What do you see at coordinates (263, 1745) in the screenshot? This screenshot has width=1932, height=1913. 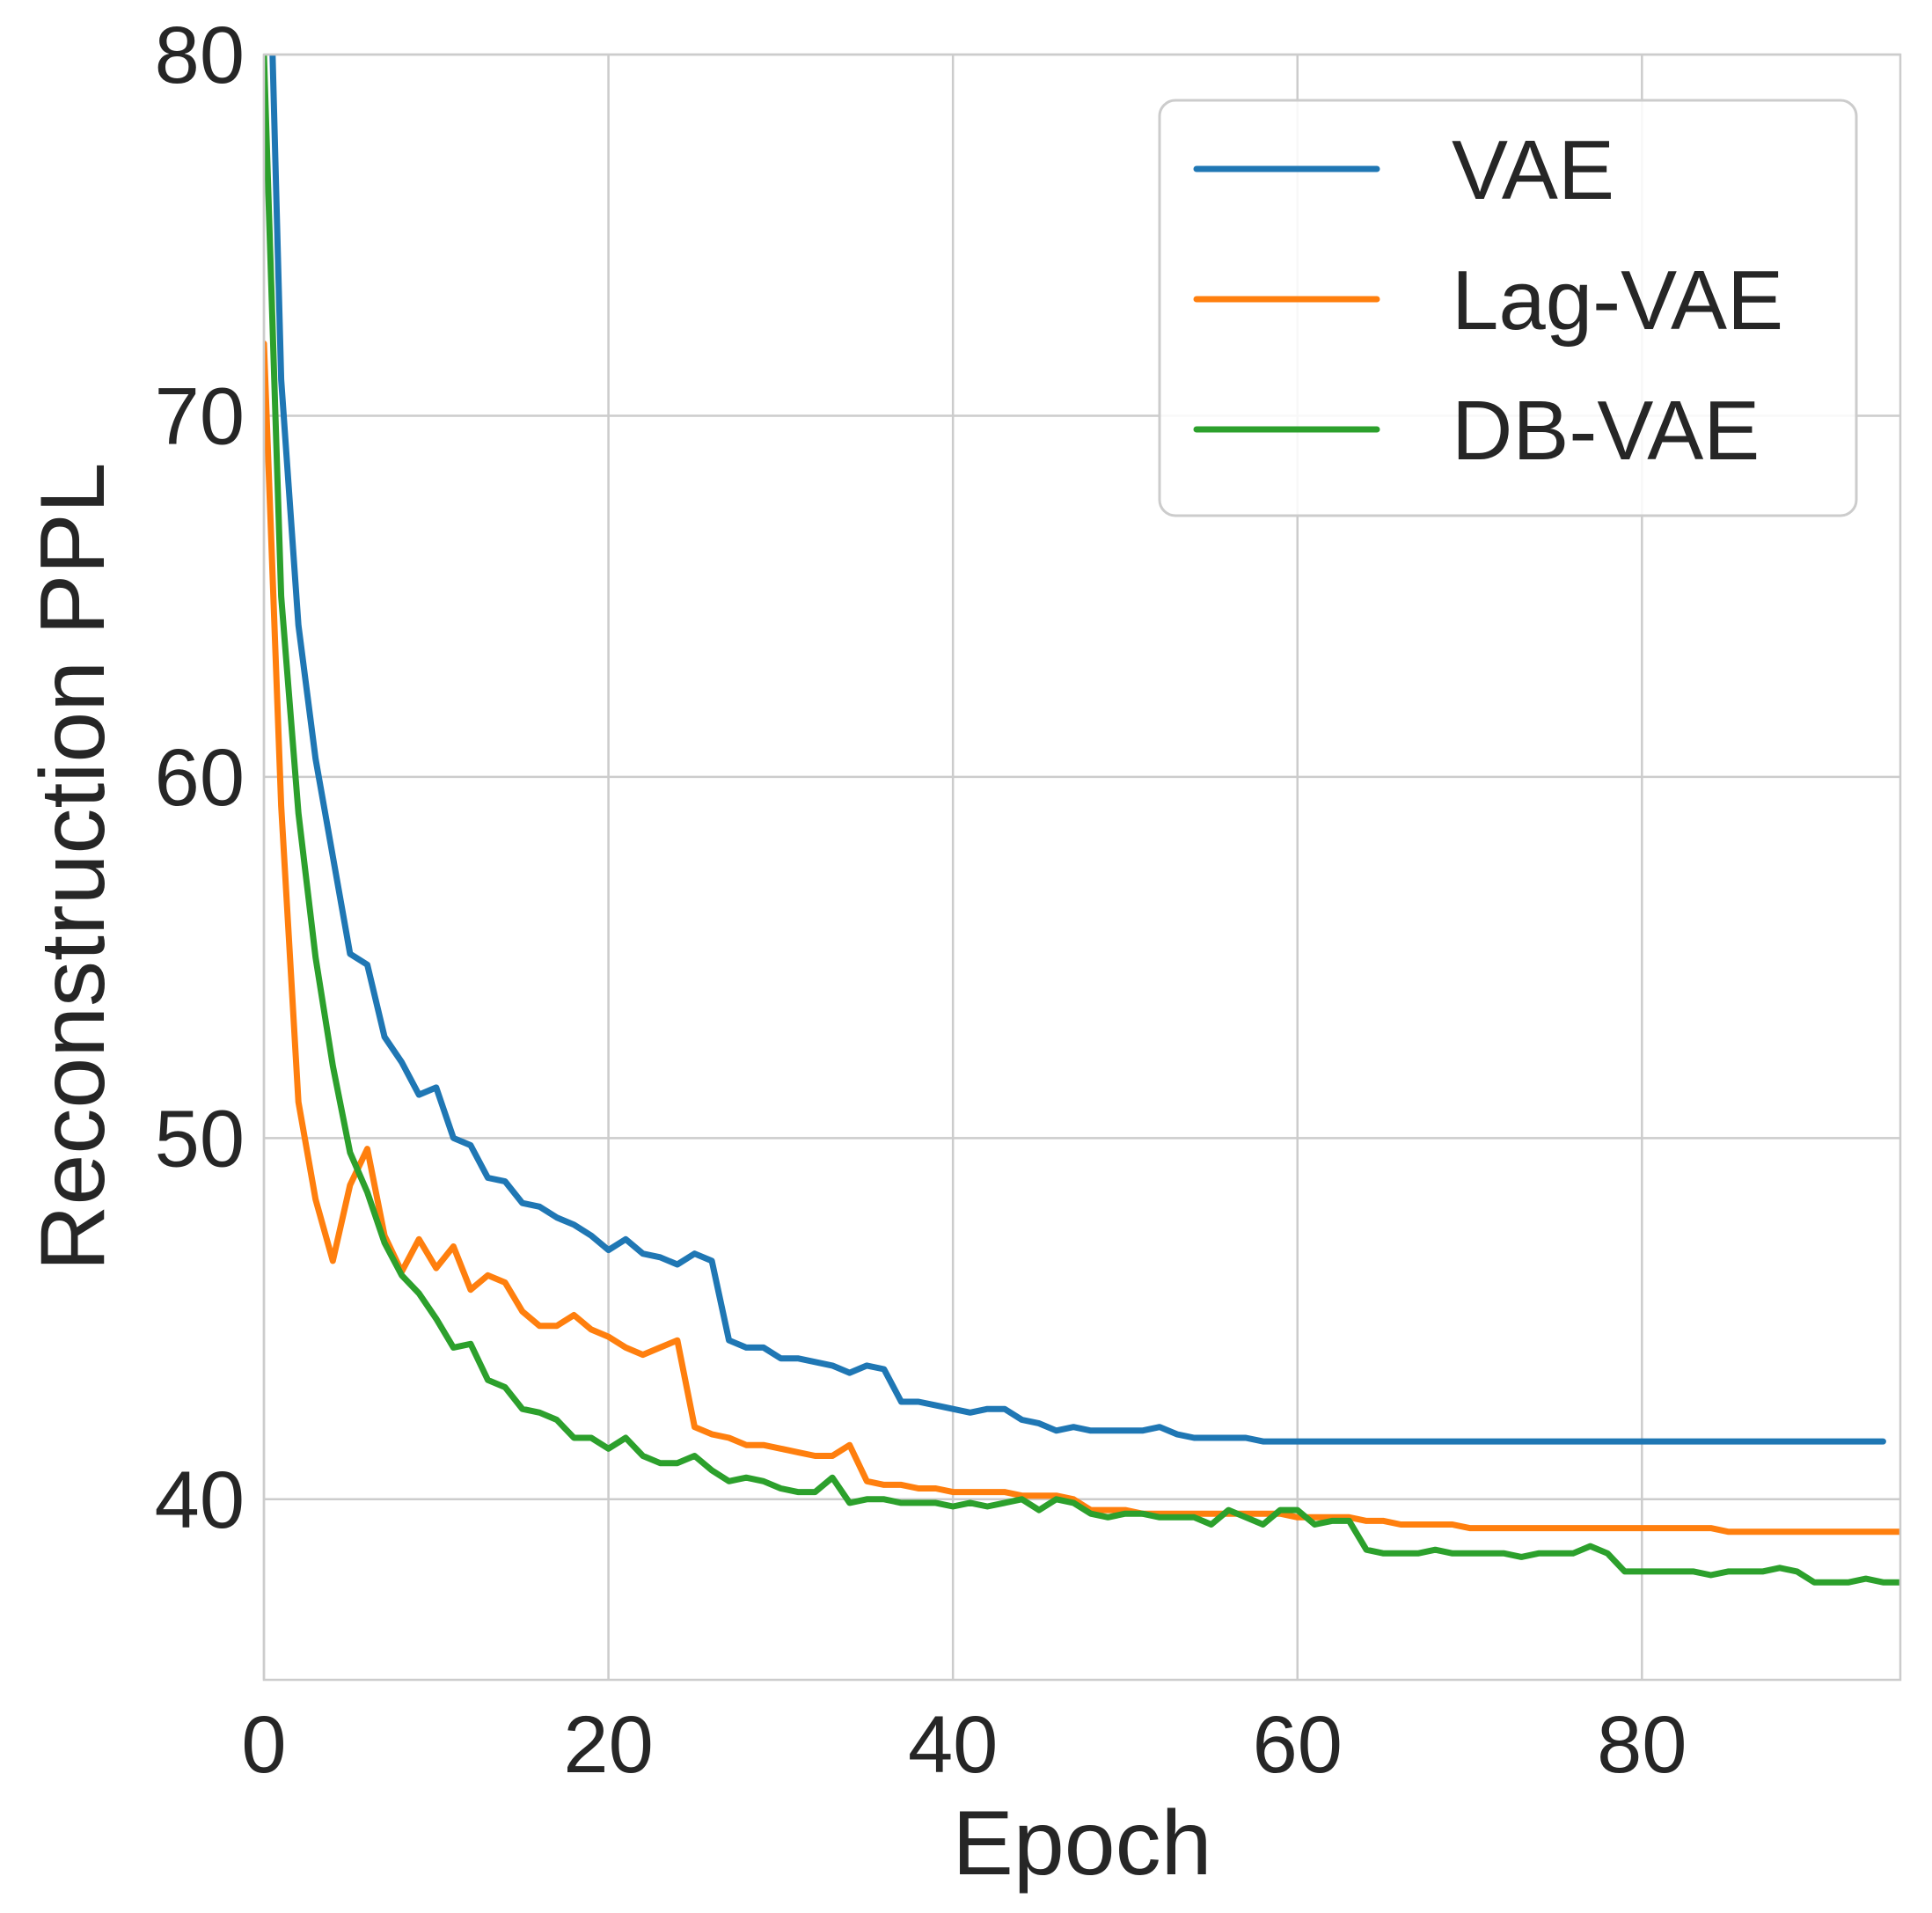 I see `x-tick-label: 0` at bounding box center [263, 1745].